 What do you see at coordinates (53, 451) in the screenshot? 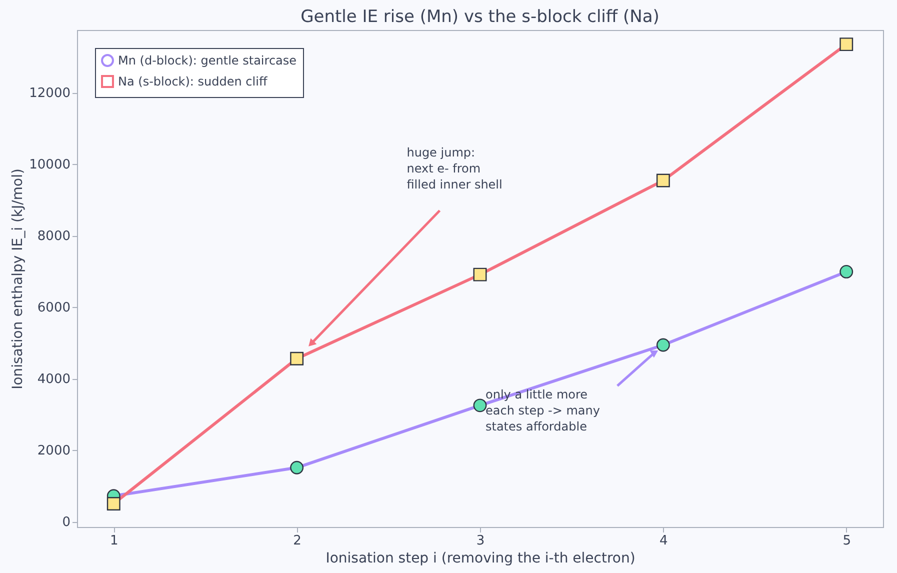
I see `y-tick-label: 2000` at bounding box center [53, 451].